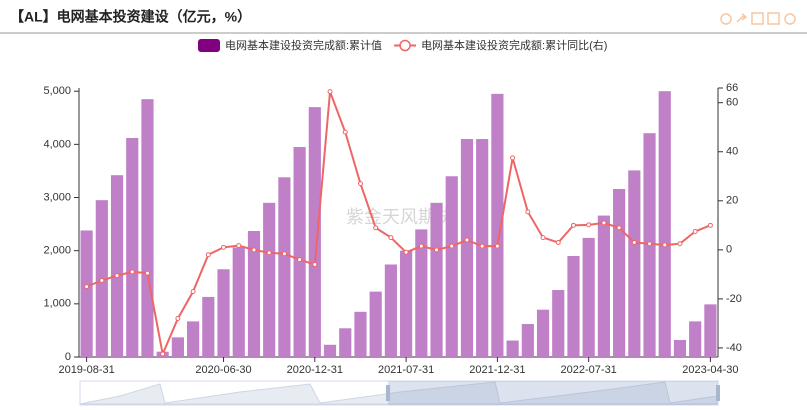  What do you see at coordinates (553, 393) in the screenshot?
I see `zoom-selection` at bounding box center [553, 393].